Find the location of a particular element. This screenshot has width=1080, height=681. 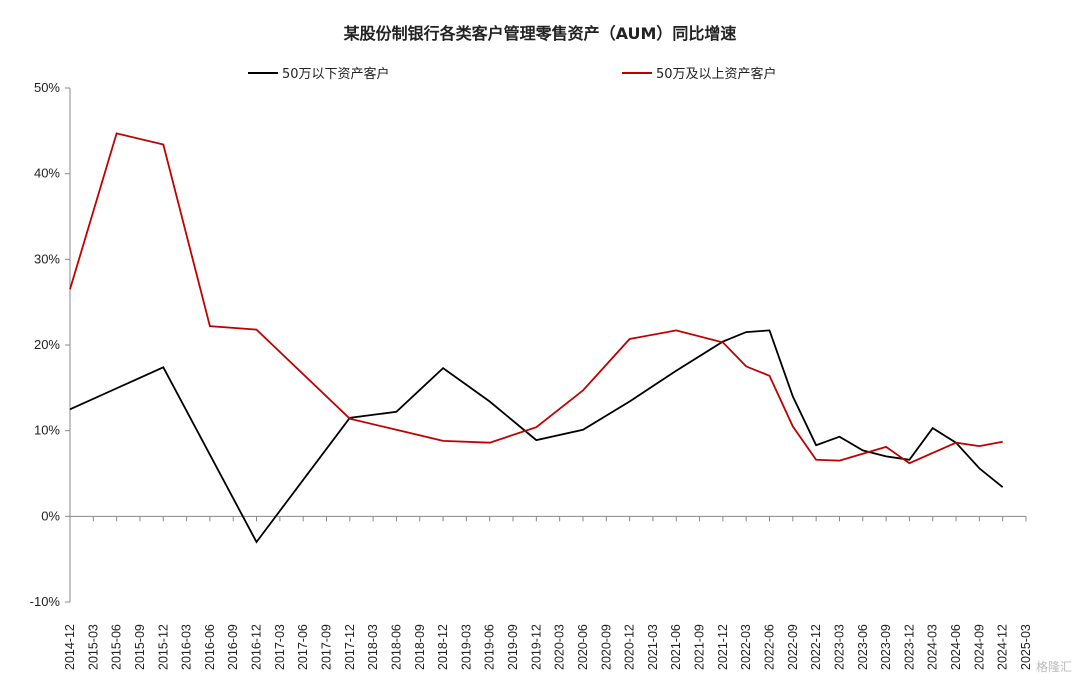

chart-title: 某股份制银行各类客户管理零售资产（AUM）同比增速 is located at coordinates (540, 33).